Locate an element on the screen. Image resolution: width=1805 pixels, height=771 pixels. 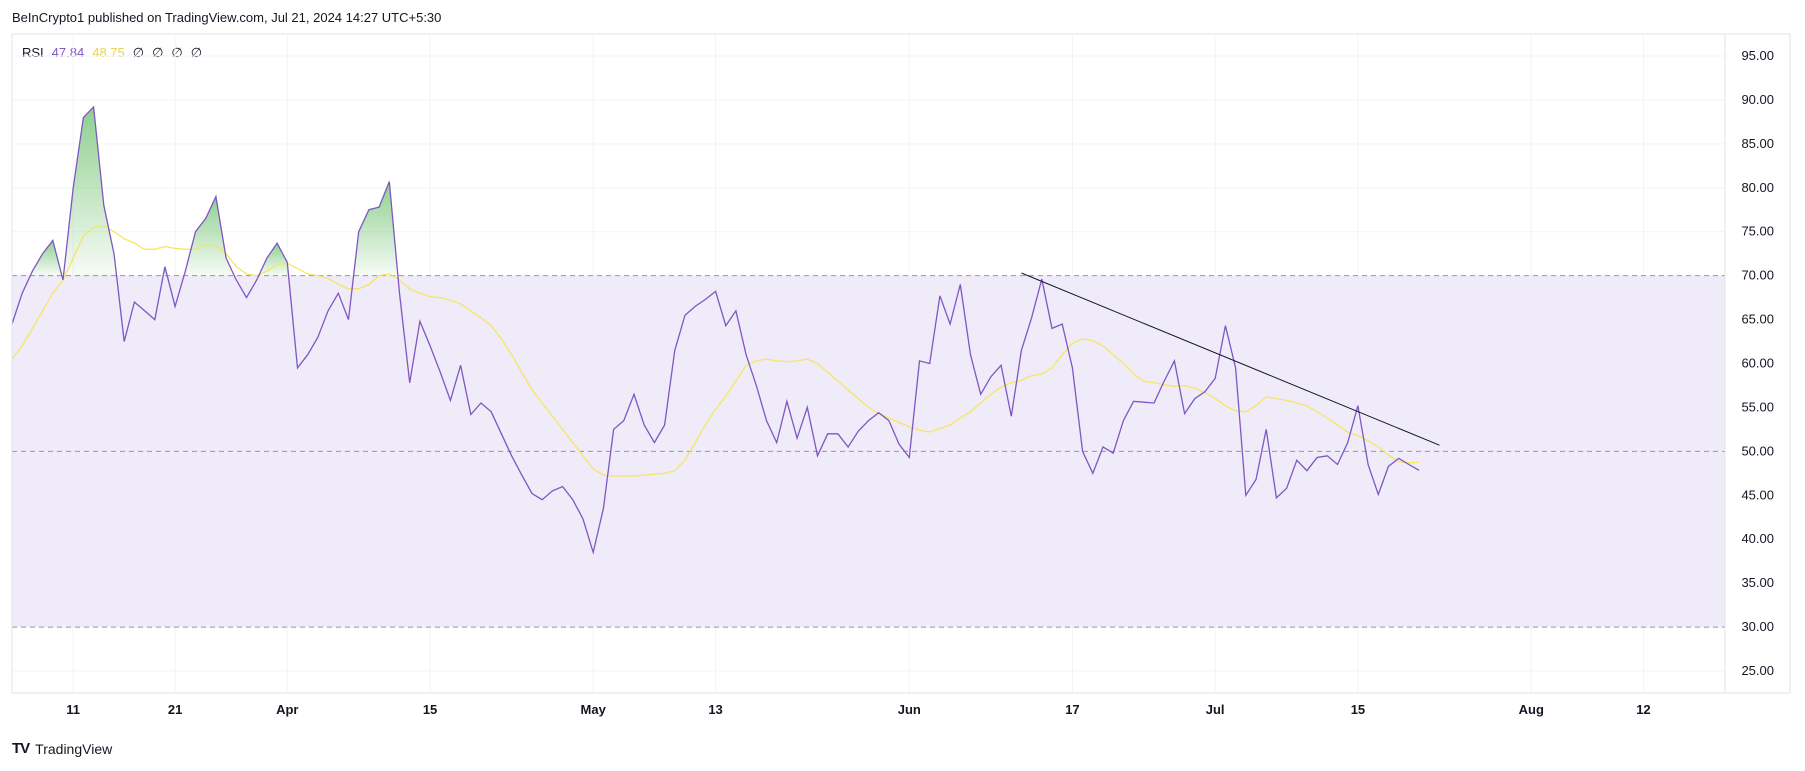
x-tick-label: May is located at coordinates (594, 709).